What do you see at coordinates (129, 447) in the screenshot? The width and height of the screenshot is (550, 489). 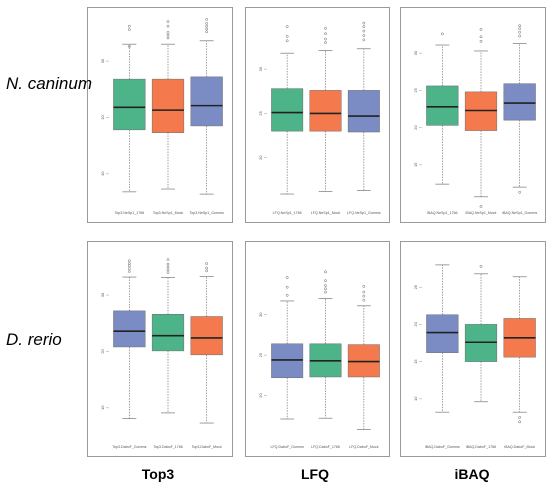 I see `x-tick-label: Top3.DaboF_Gomms` at bounding box center [129, 447].